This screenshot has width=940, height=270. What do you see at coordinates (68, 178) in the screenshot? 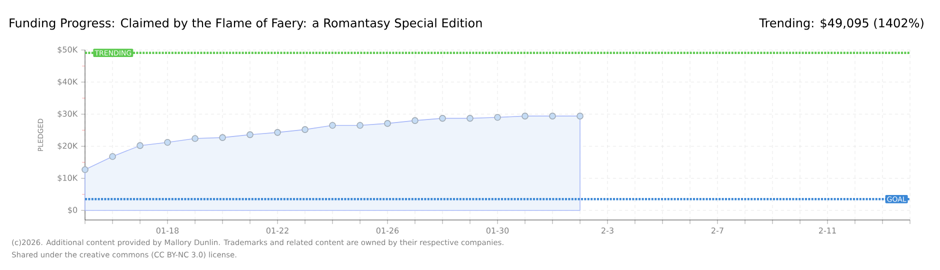
I see `y-tick-label: $10K` at bounding box center [68, 178].